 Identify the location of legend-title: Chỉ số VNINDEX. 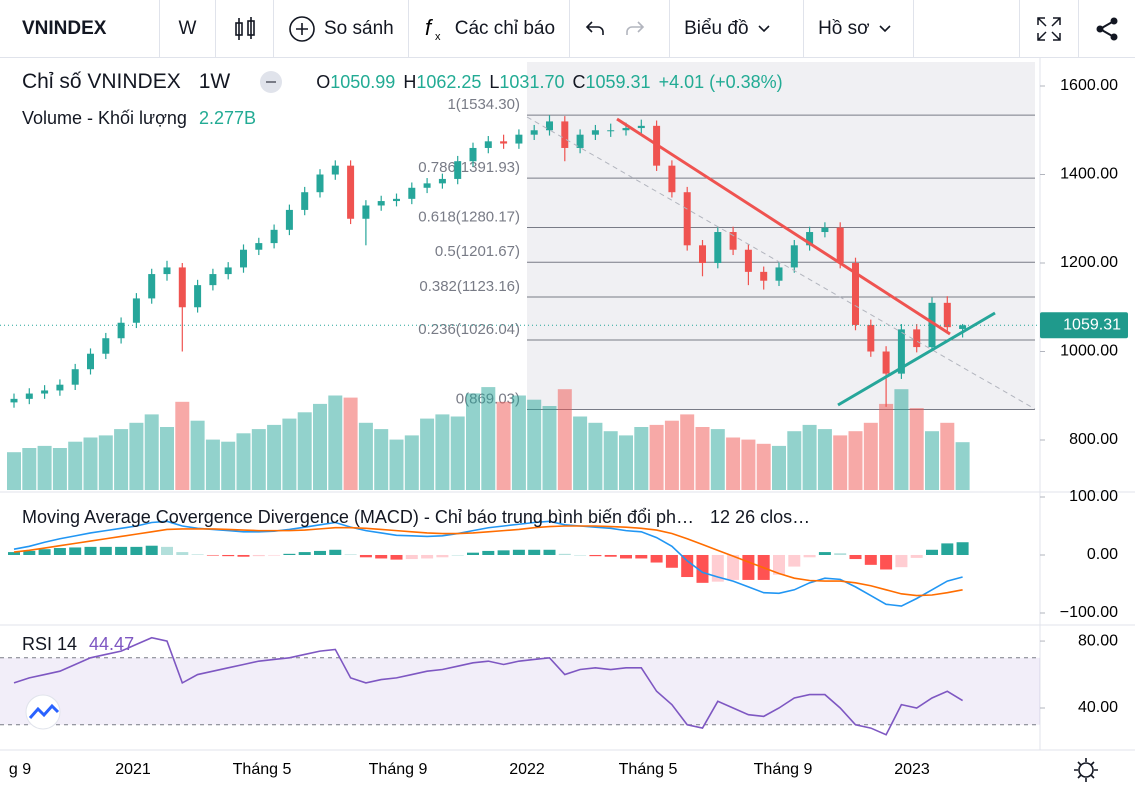
(101, 81).